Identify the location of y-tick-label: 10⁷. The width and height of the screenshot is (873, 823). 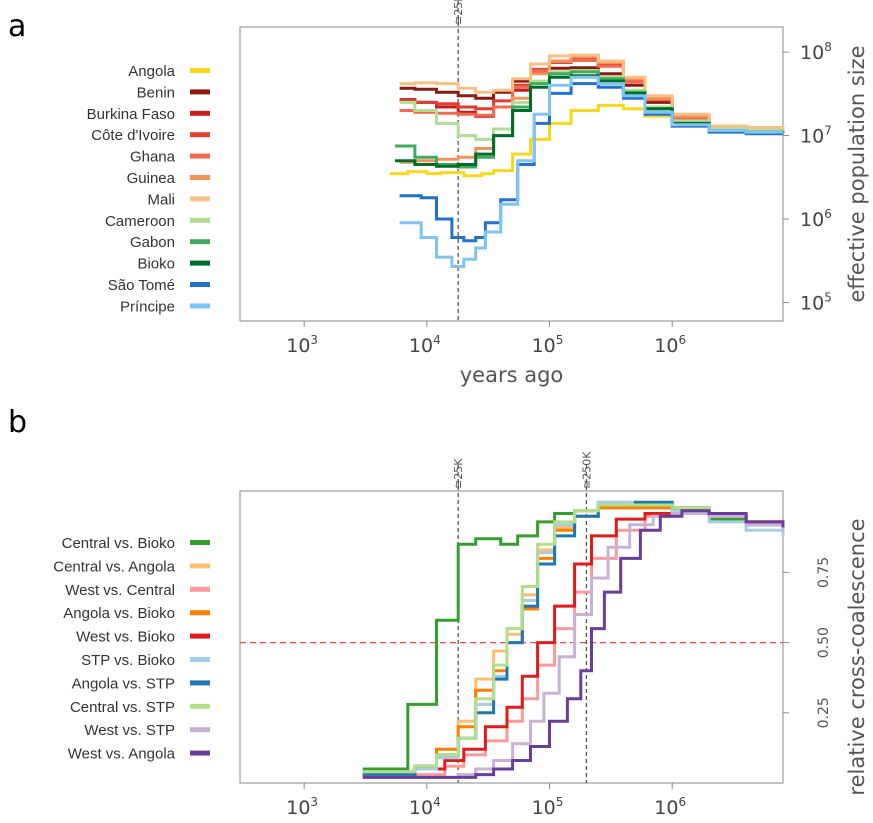
(816, 136).